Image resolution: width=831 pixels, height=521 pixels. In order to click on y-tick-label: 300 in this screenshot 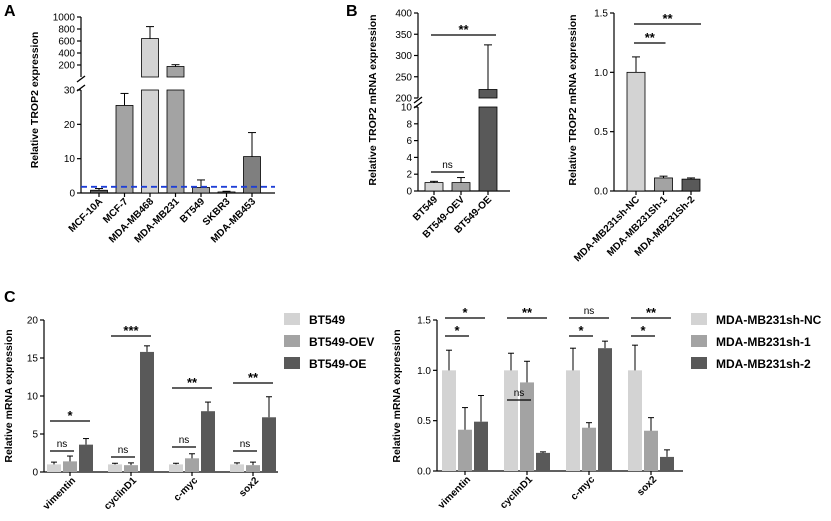, I will do `click(403, 56)`.